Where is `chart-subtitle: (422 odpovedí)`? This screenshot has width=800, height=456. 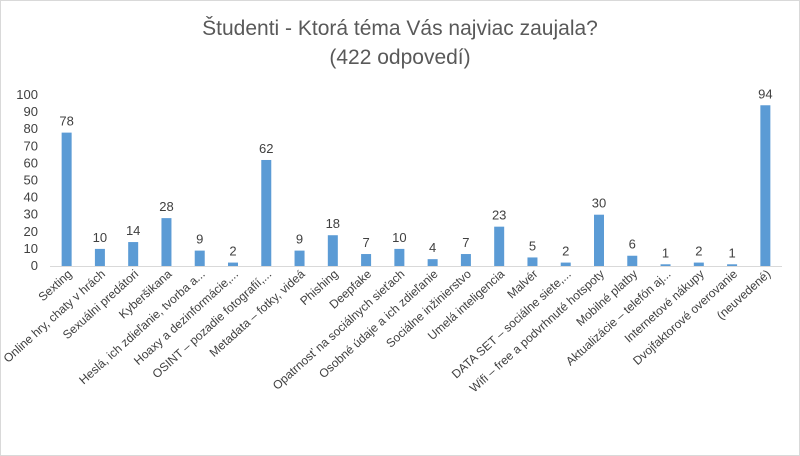 chart-subtitle: (422 odpovedí) is located at coordinates (400, 57).